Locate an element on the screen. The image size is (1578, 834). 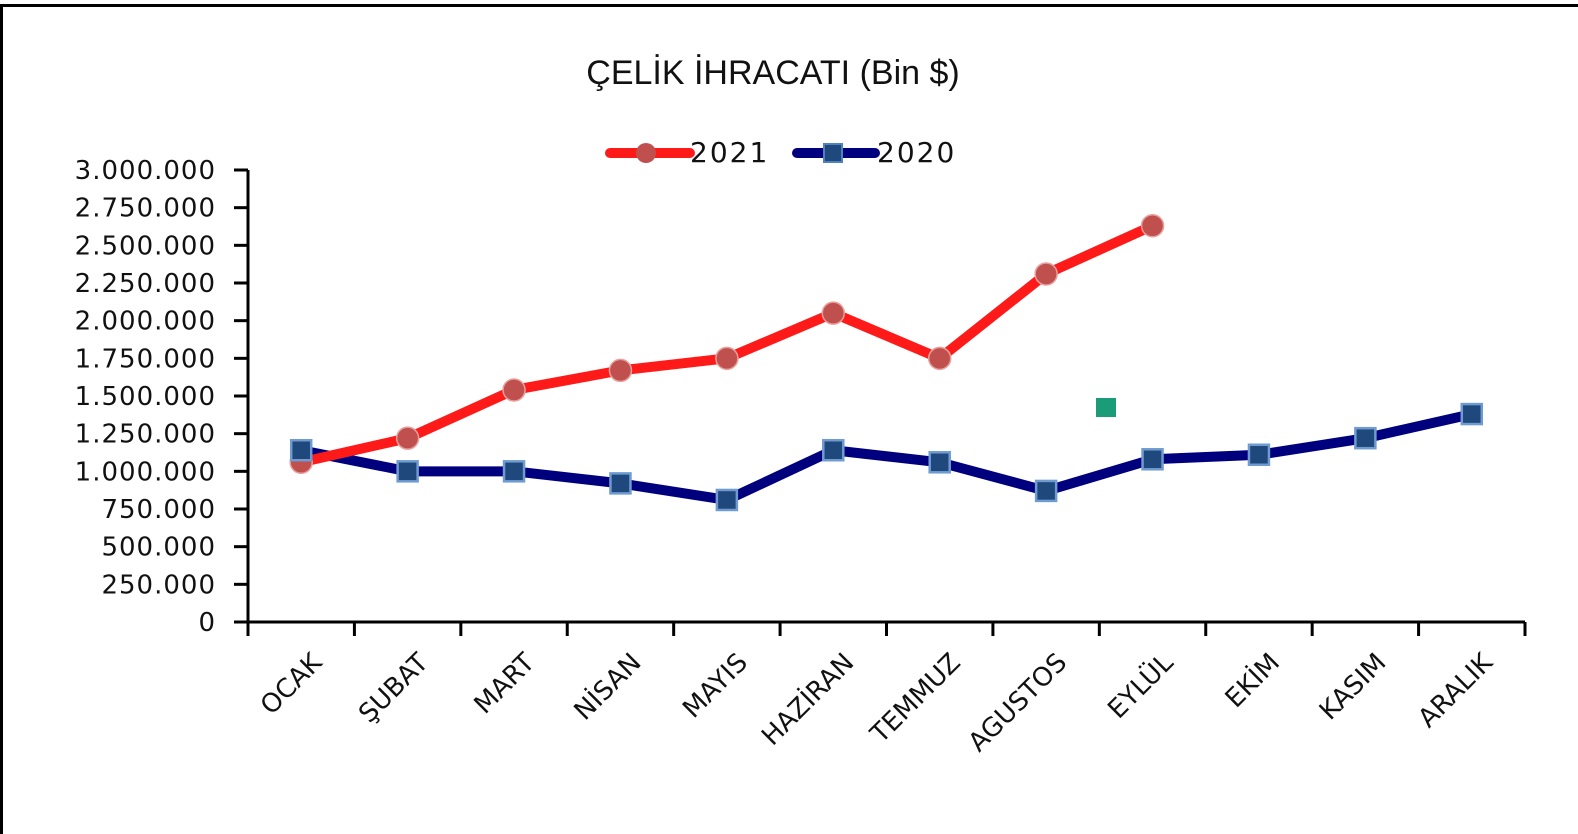
series-line-group-2020 is located at coordinates (886, 457).